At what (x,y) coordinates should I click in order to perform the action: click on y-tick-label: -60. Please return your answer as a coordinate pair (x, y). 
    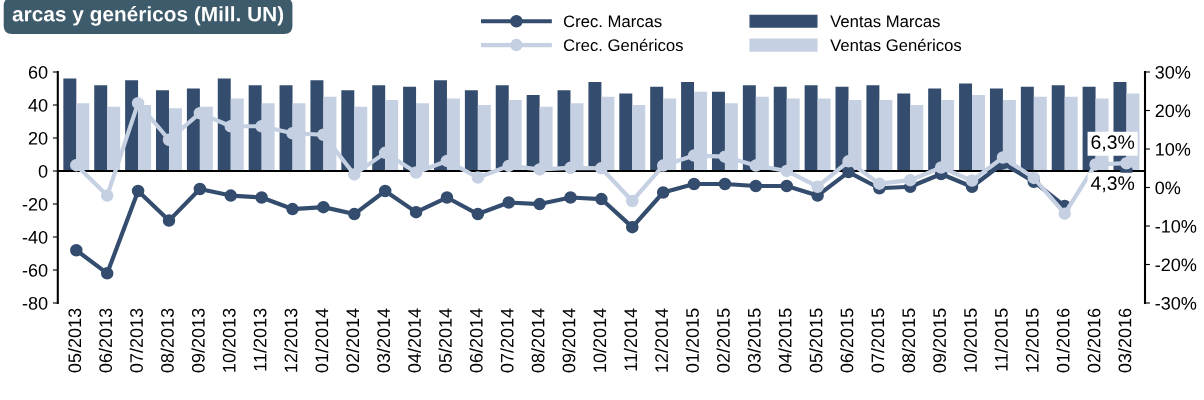
    Looking at the image, I should click on (35, 270).